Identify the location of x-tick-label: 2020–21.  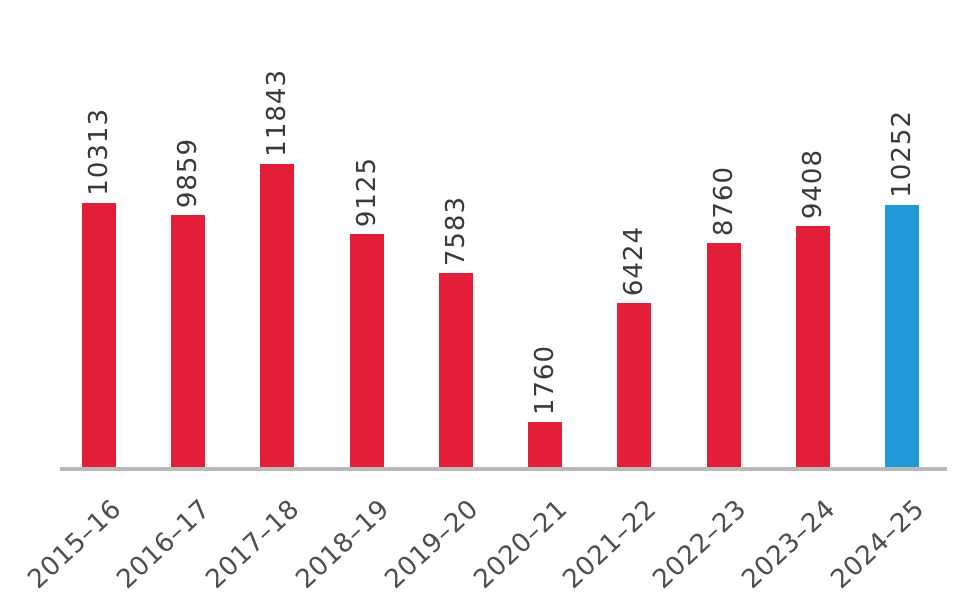
(521, 544).